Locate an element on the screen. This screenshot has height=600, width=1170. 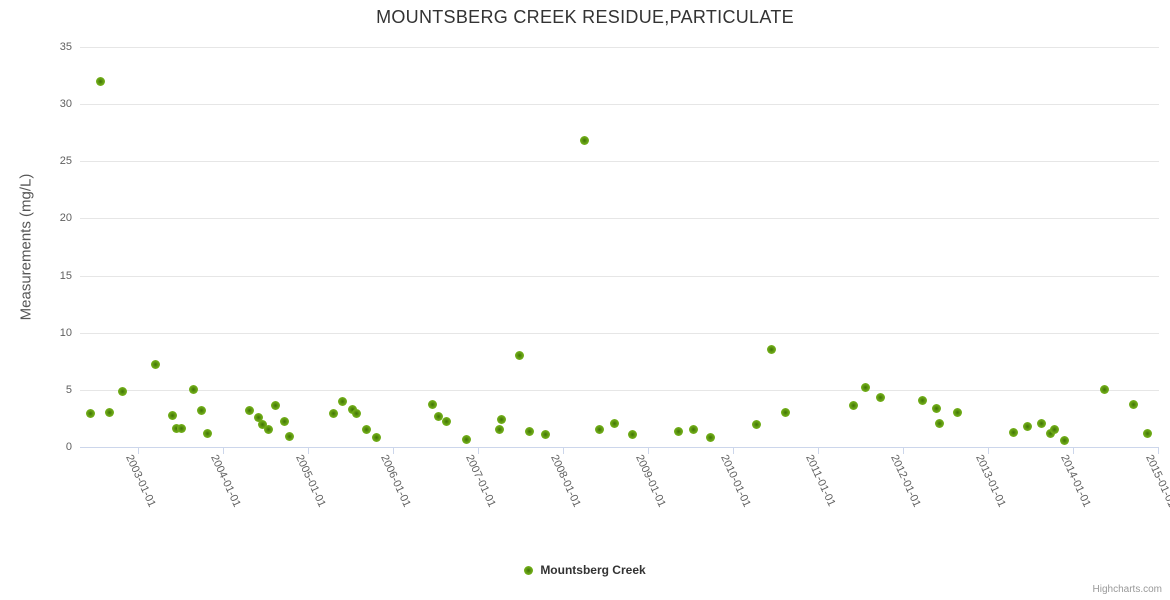
x-tick-label: 2015-01-01 is located at coordinates (1156, 481).